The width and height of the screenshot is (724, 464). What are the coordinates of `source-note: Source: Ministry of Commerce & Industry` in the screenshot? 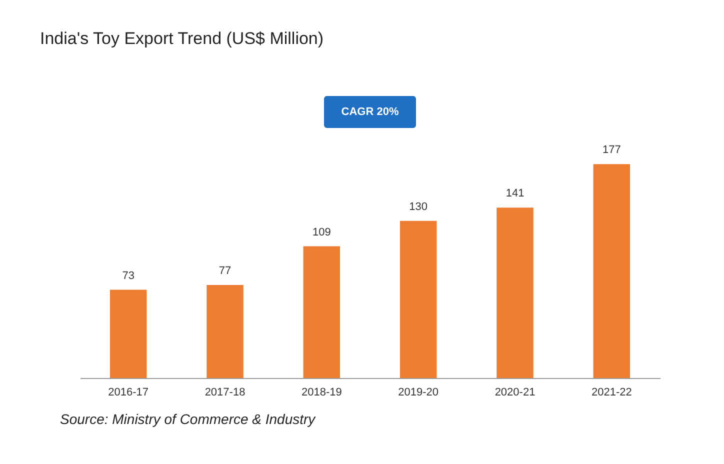 It's located at (188, 419).